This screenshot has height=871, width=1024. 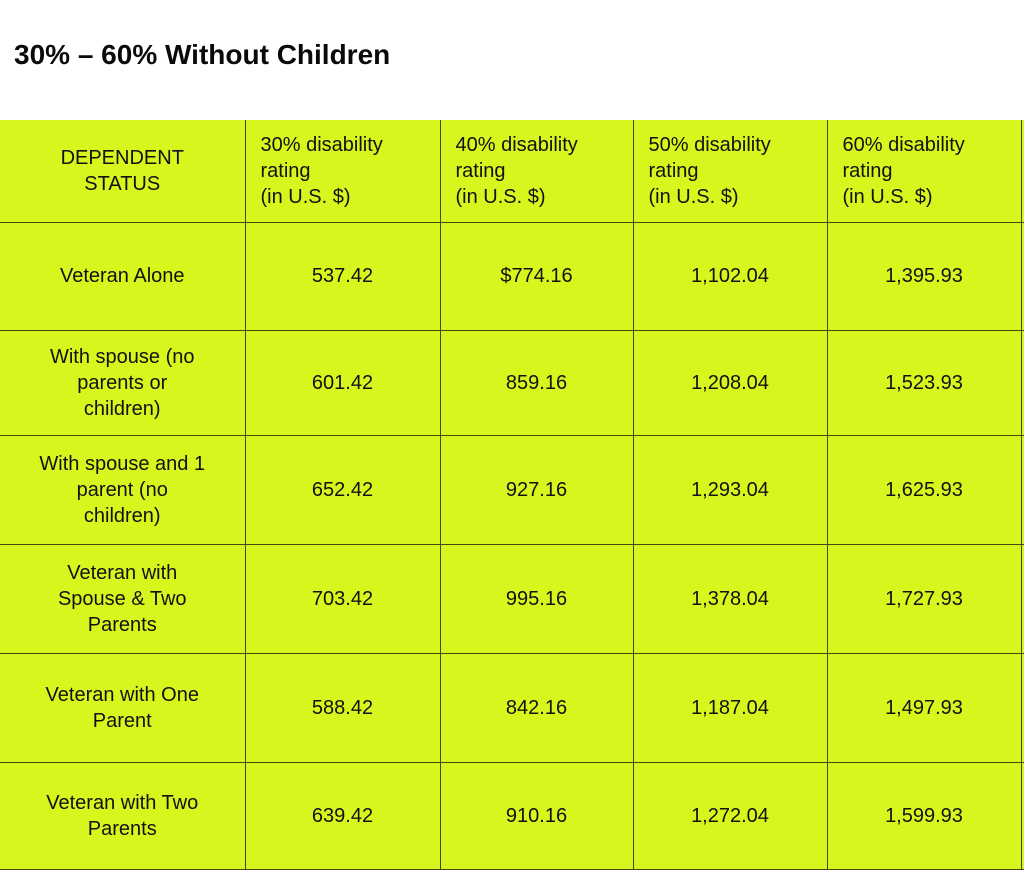 What do you see at coordinates (202, 54) in the screenshot?
I see `page-title: 30% – 60% Without Children` at bounding box center [202, 54].